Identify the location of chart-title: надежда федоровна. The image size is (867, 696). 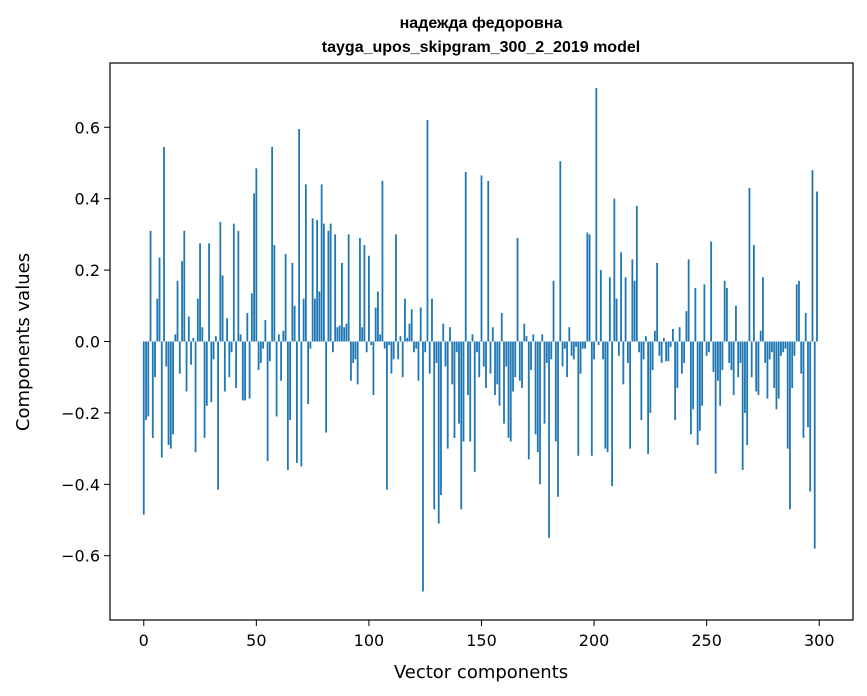
(481, 23).